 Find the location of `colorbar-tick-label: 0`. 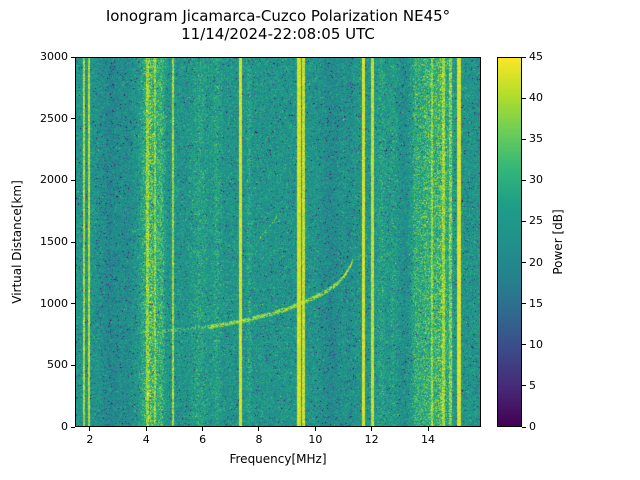

colorbar-tick-label: 0 is located at coordinates (532, 426).